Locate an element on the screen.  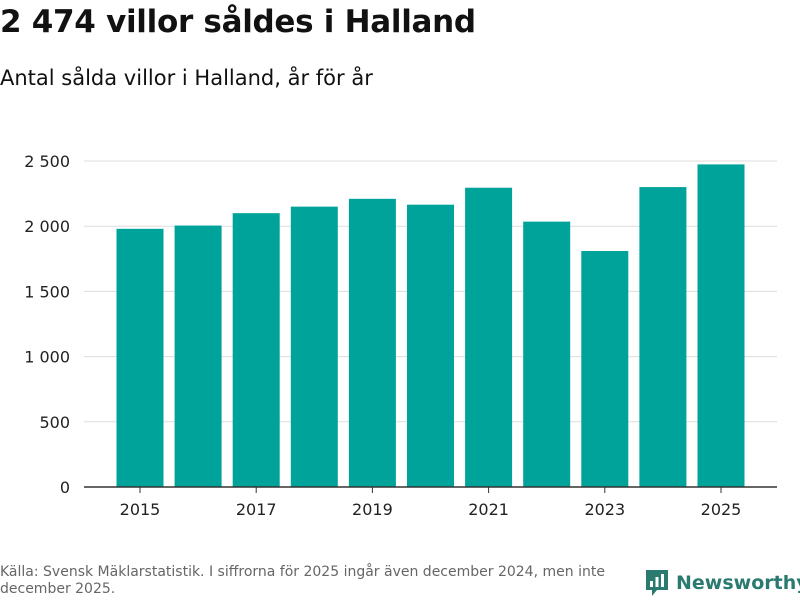
bar-2023 is located at coordinates (605, 368).